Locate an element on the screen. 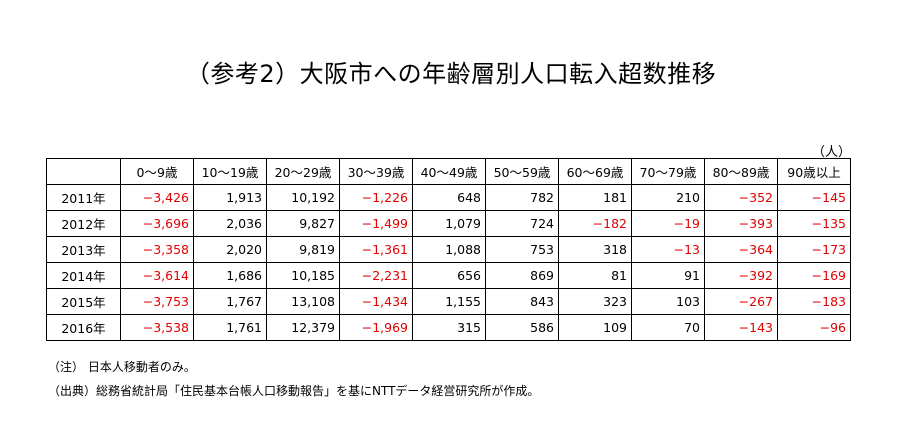  value-cell: 323 is located at coordinates (595, 301).